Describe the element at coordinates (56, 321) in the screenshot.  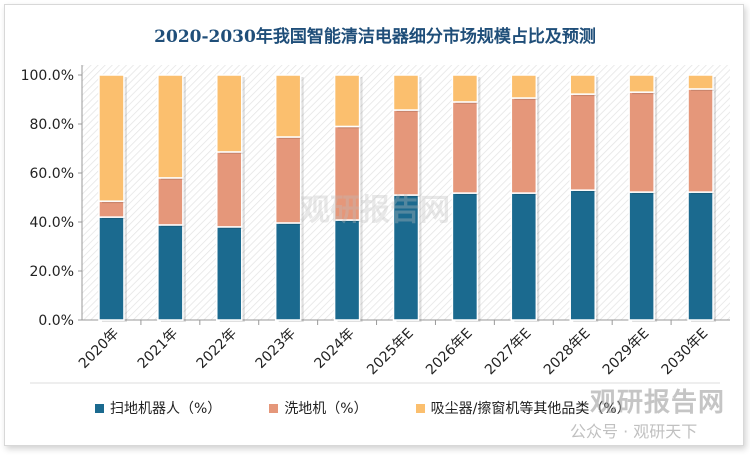
I see `y-tick-label: 0.0%` at that location.